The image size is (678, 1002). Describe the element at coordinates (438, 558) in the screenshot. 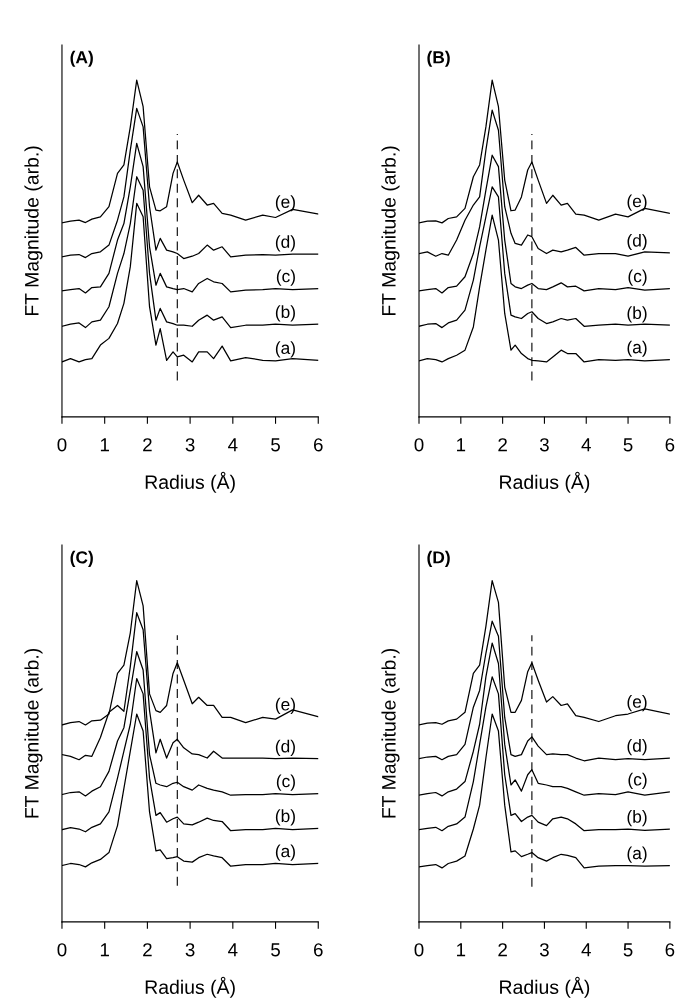

I see `chart-title: (D)` at that location.